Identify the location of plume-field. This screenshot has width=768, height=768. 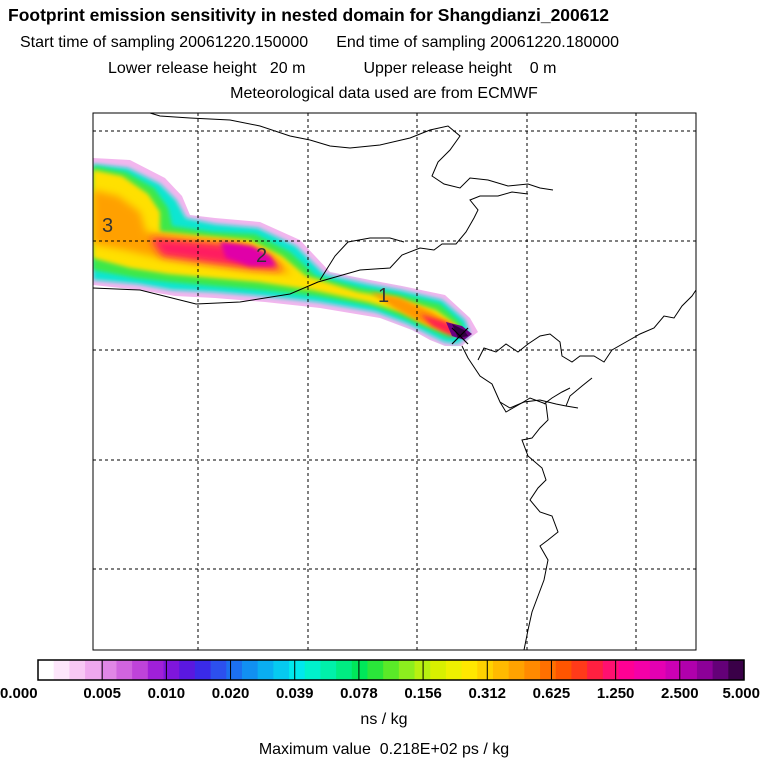
(285, 252).